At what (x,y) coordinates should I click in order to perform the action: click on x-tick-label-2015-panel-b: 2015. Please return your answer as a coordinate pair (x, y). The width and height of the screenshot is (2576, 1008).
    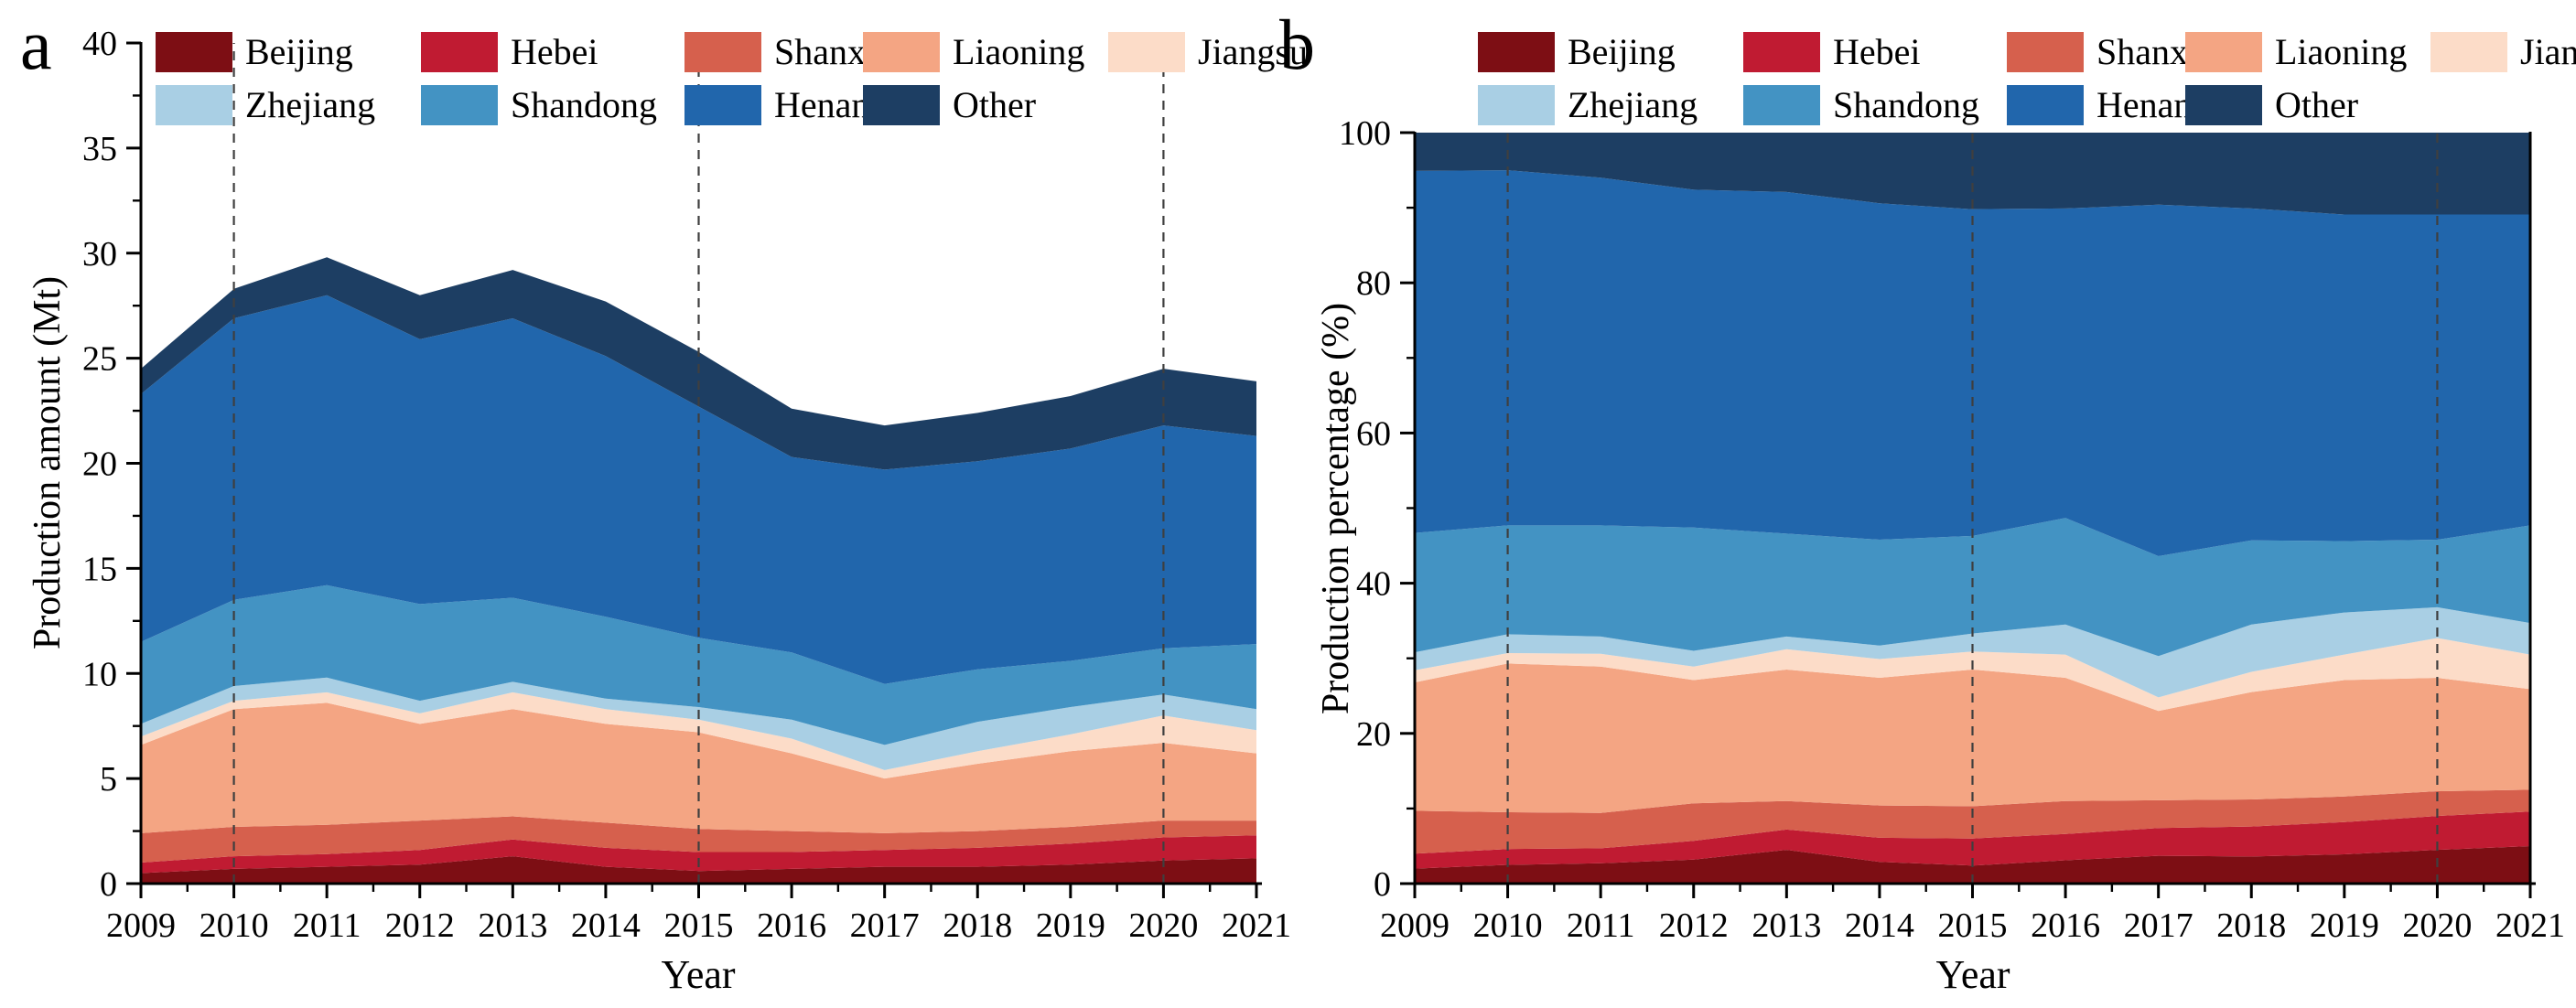
    Looking at the image, I should click on (1973, 925).